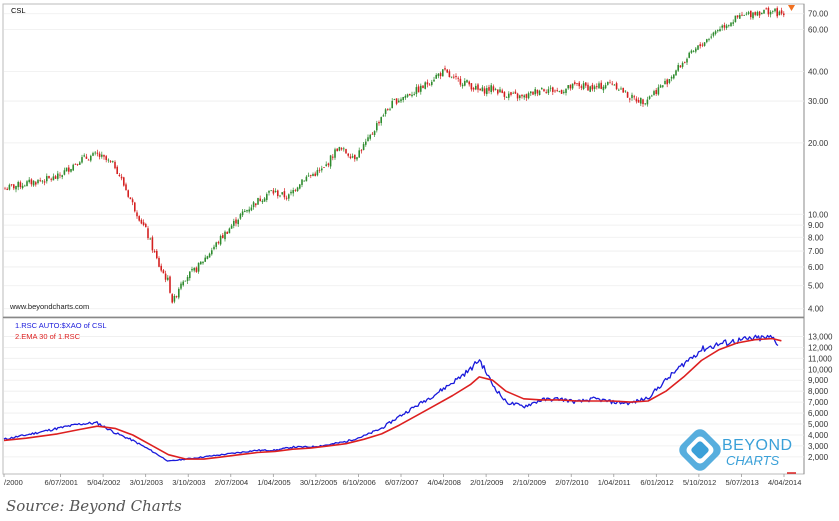 The width and height of the screenshot is (839, 521). What do you see at coordinates (818, 380) in the screenshot?
I see `rsc-y-tick: 9,000` at bounding box center [818, 380].